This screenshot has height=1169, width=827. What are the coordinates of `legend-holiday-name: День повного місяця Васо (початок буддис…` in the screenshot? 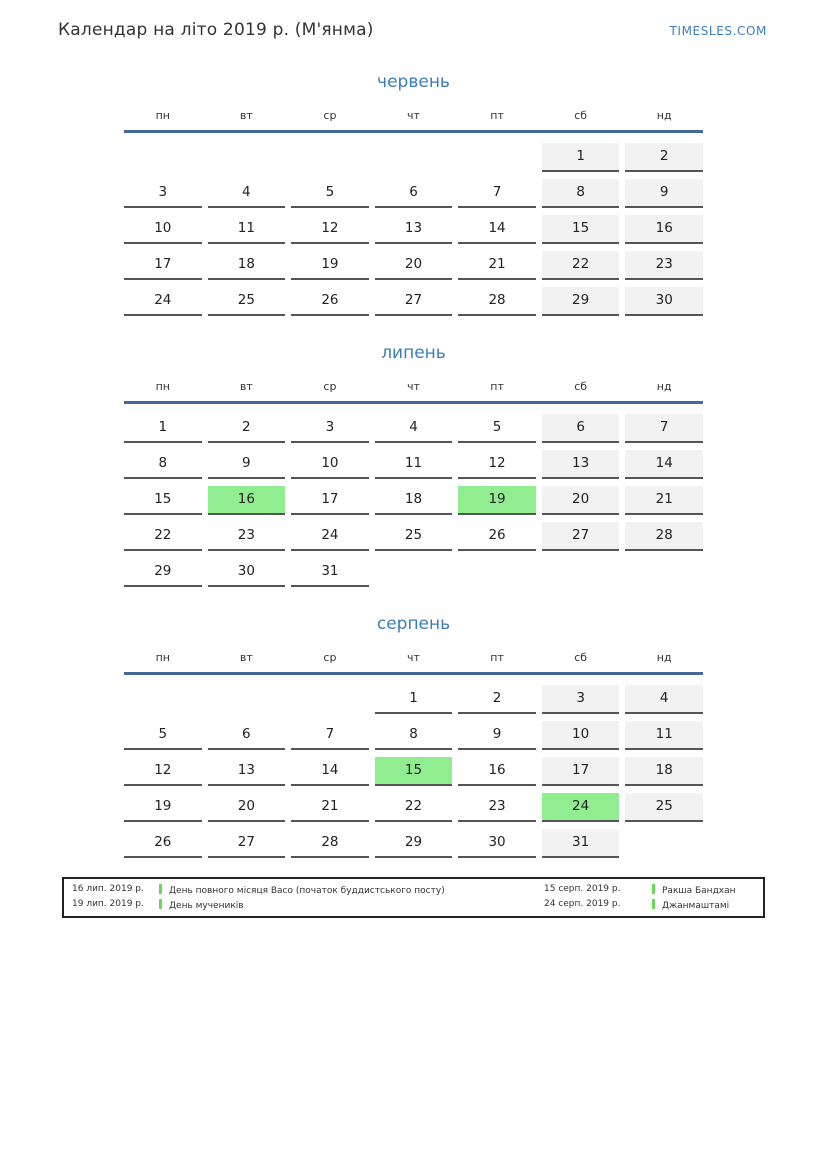 It's located at (351, 890).